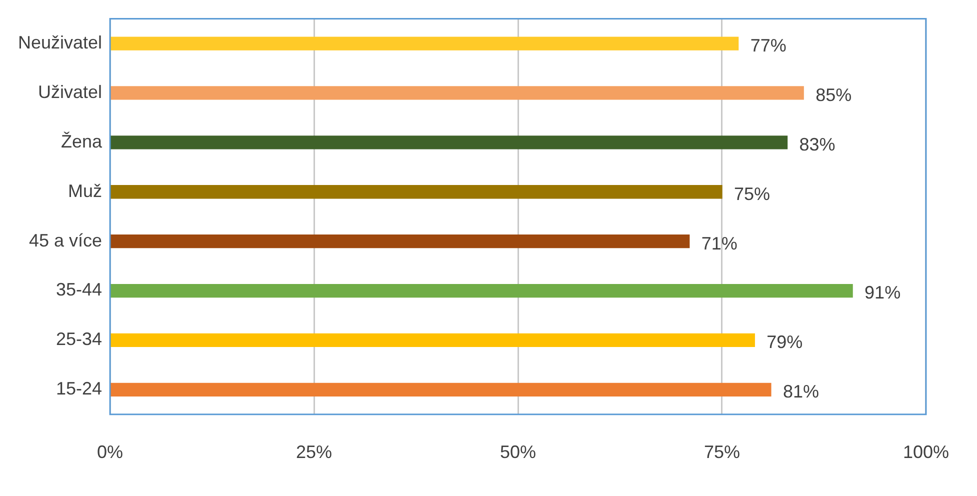 The width and height of the screenshot is (977, 496). Describe the element at coordinates (926, 452) in the screenshot. I see `x-tick-label: 100%` at that location.